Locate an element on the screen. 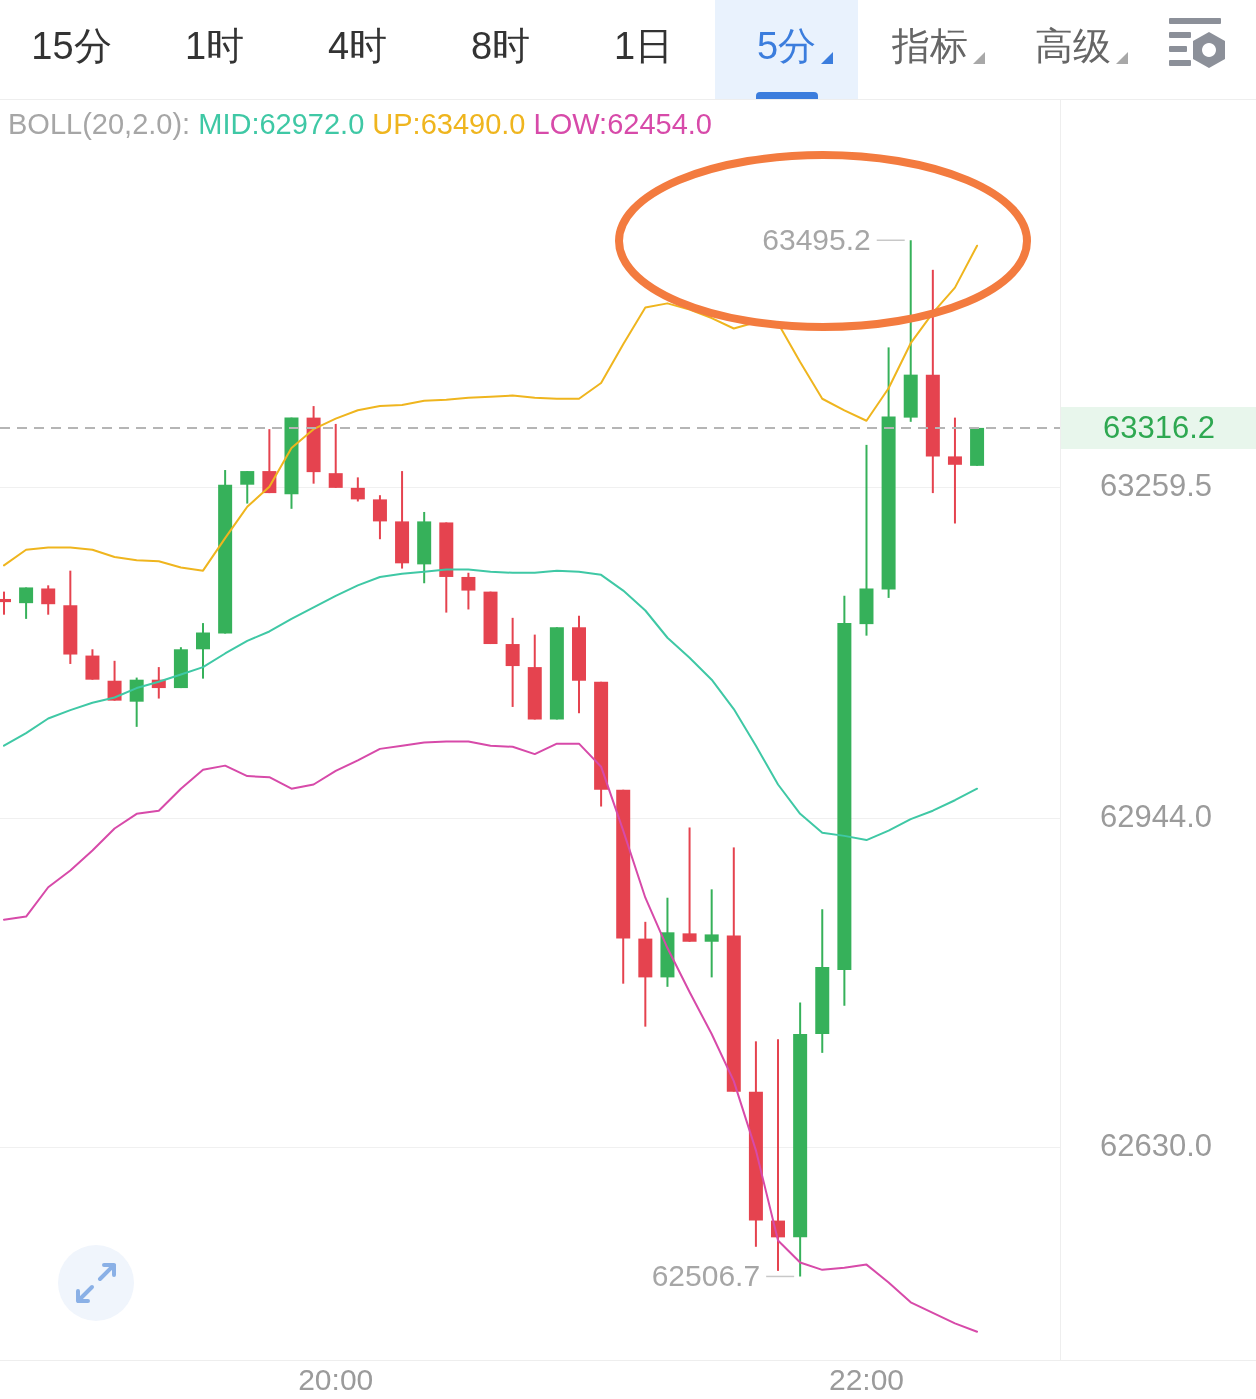 The image size is (1256, 1399). annotation: 62506.7 is located at coordinates (706, 1275).